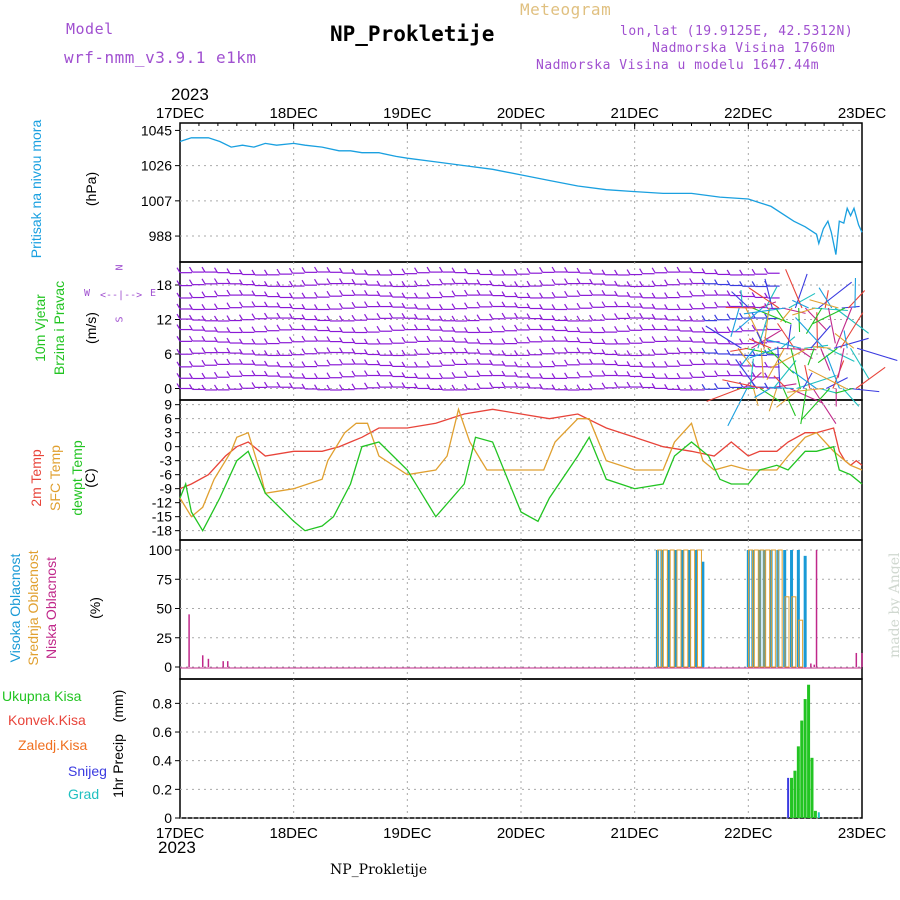 The height and width of the screenshot is (900, 900). What do you see at coordinates (87, 771) in the screenshot?
I see `legend-snow: Snijeg` at bounding box center [87, 771].